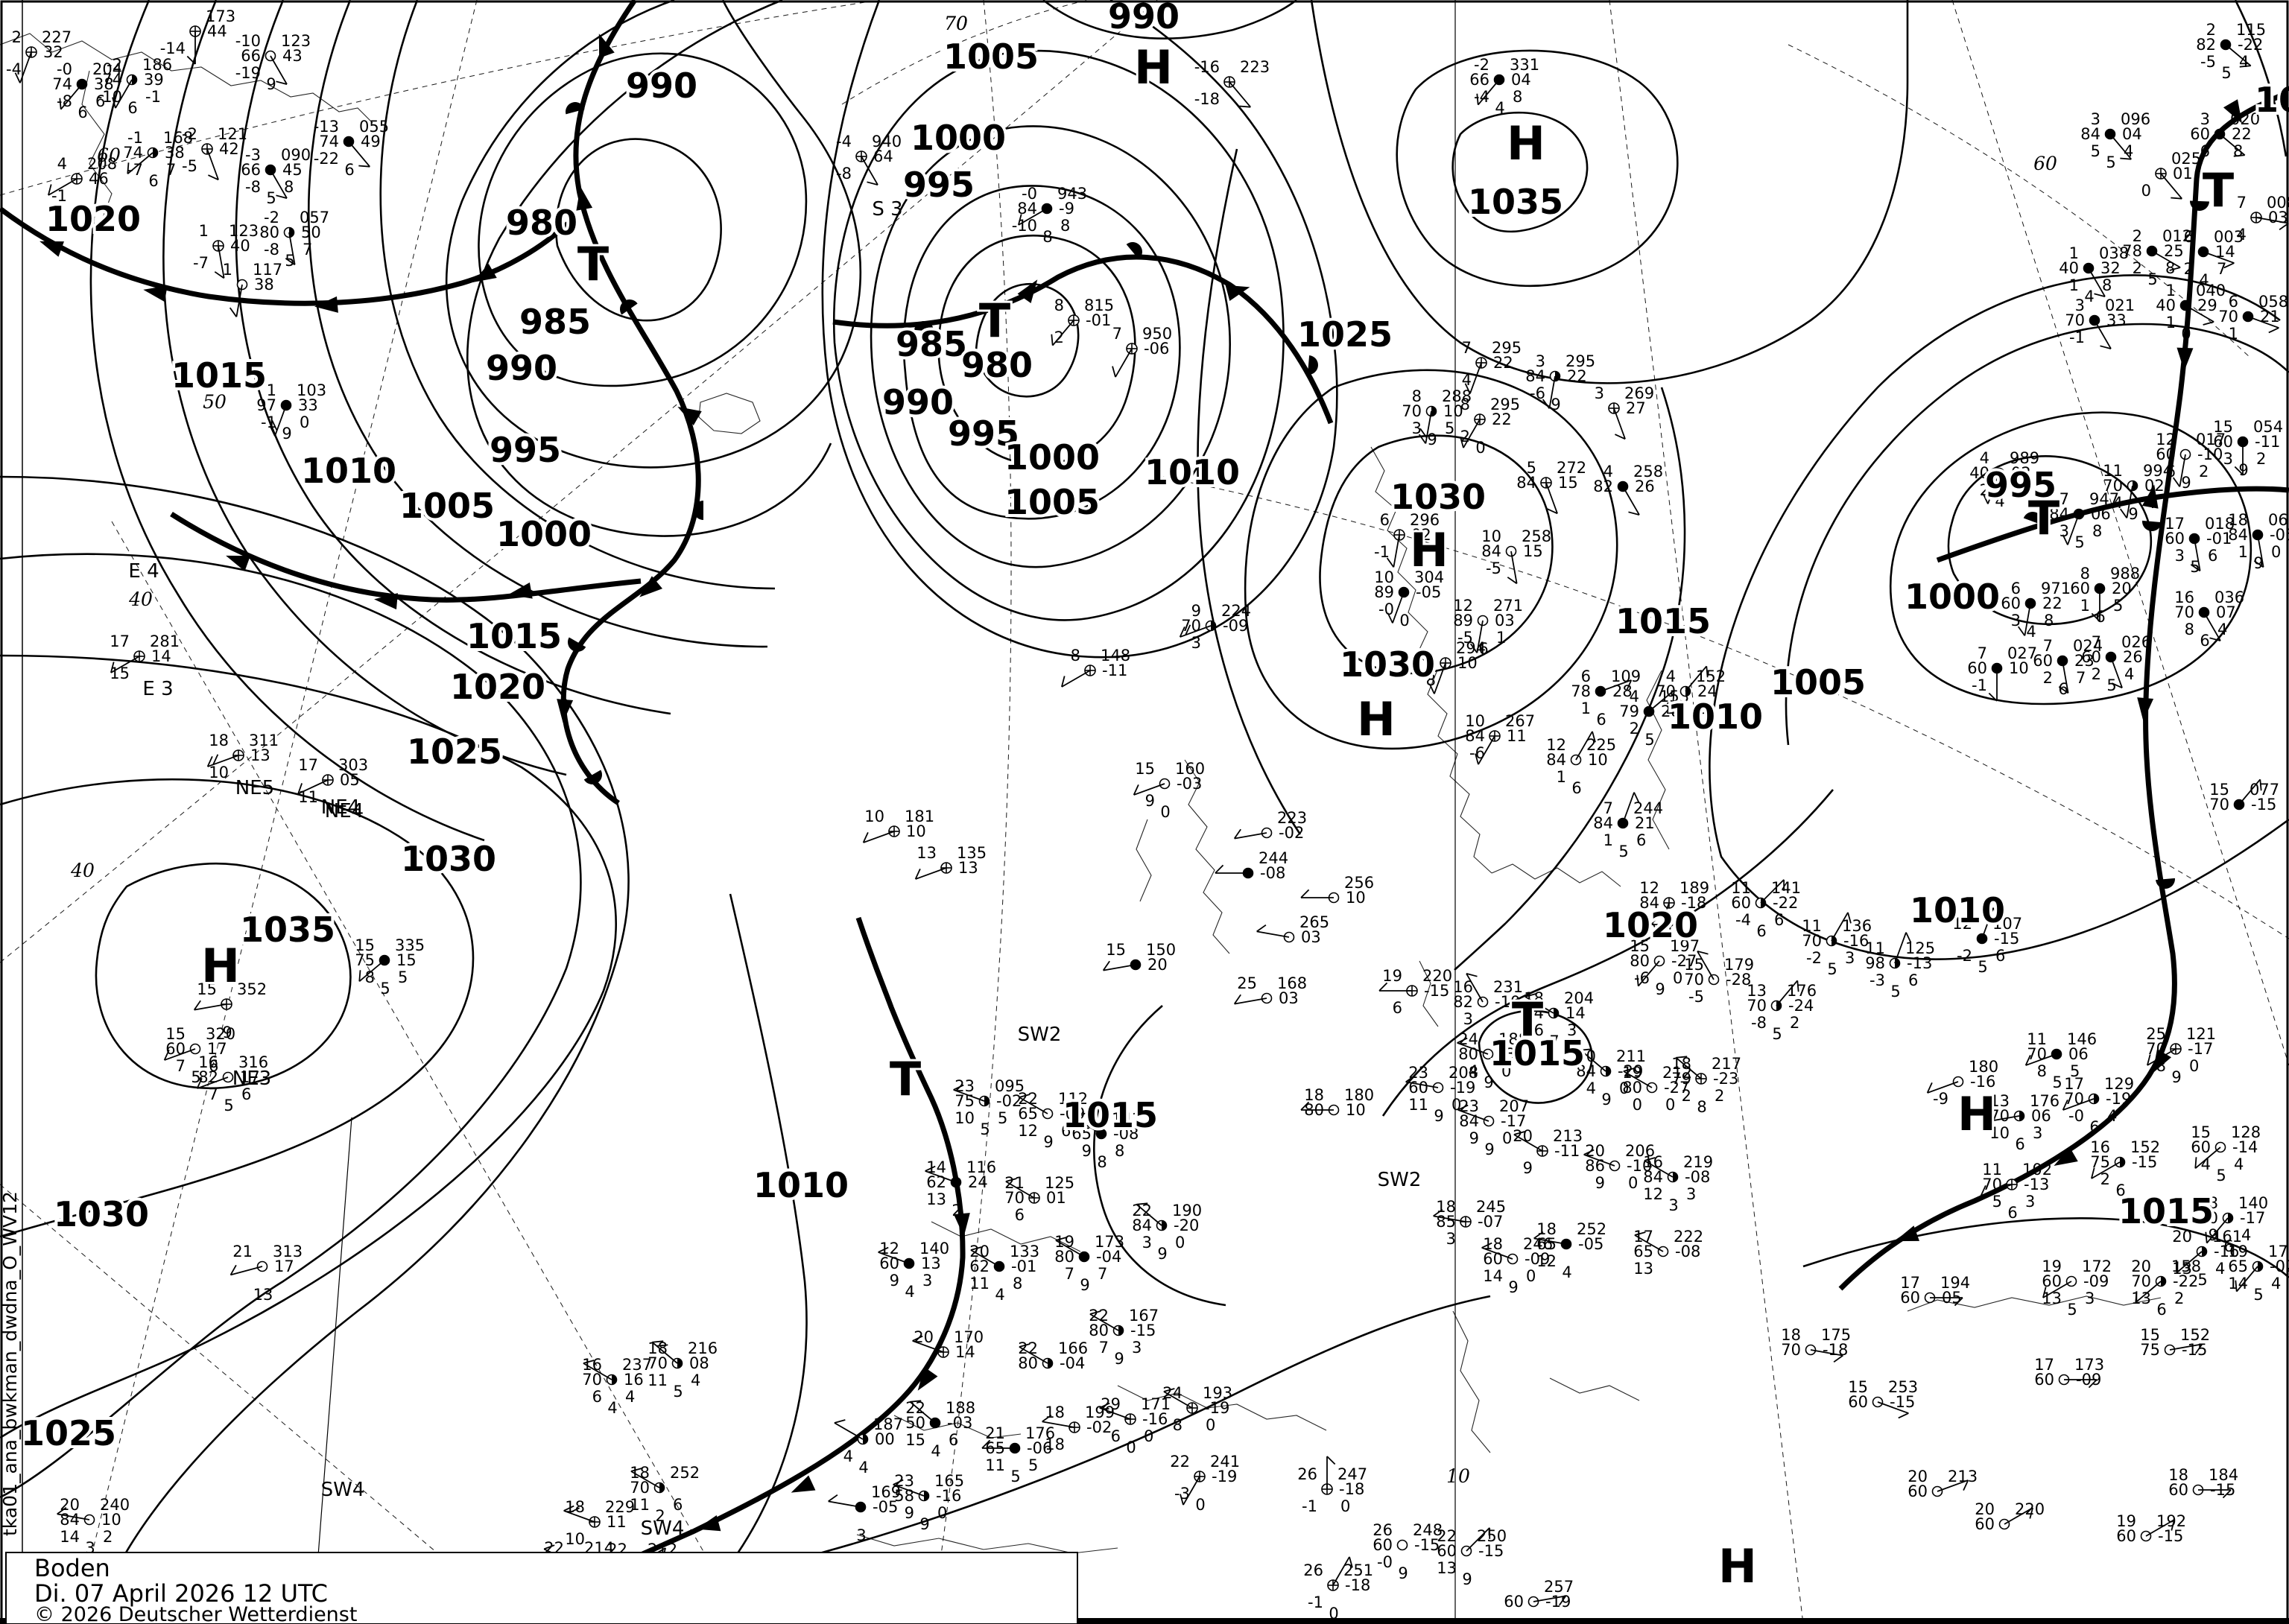  Describe the element at coordinates (699, 1363) in the screenshot. I see `station-value: 08` at that location.